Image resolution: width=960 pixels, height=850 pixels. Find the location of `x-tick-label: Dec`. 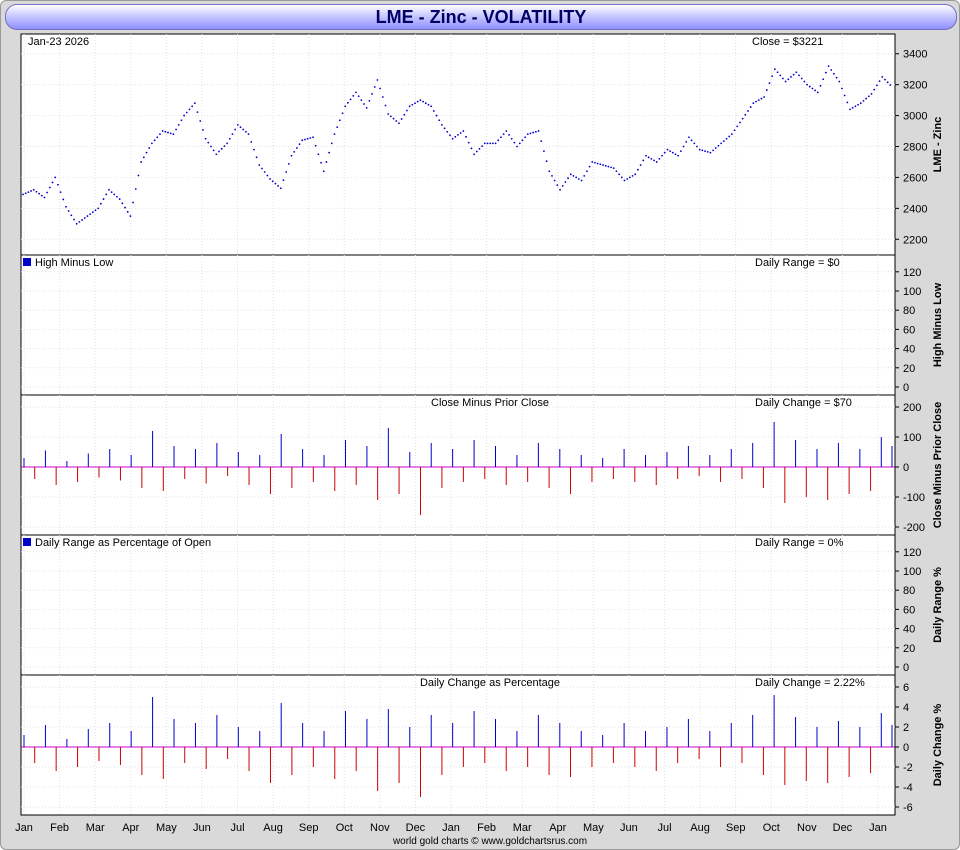

x-tick-label: Dec is located at coordinates (416, 828).